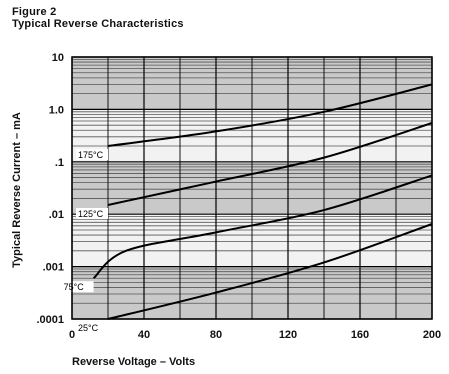 This screenshot has height=374, width=449. What do you see at coordinates (88, 328) in the screenshot?
I see `series-label: 25°C` at bounding box center [88, 328].